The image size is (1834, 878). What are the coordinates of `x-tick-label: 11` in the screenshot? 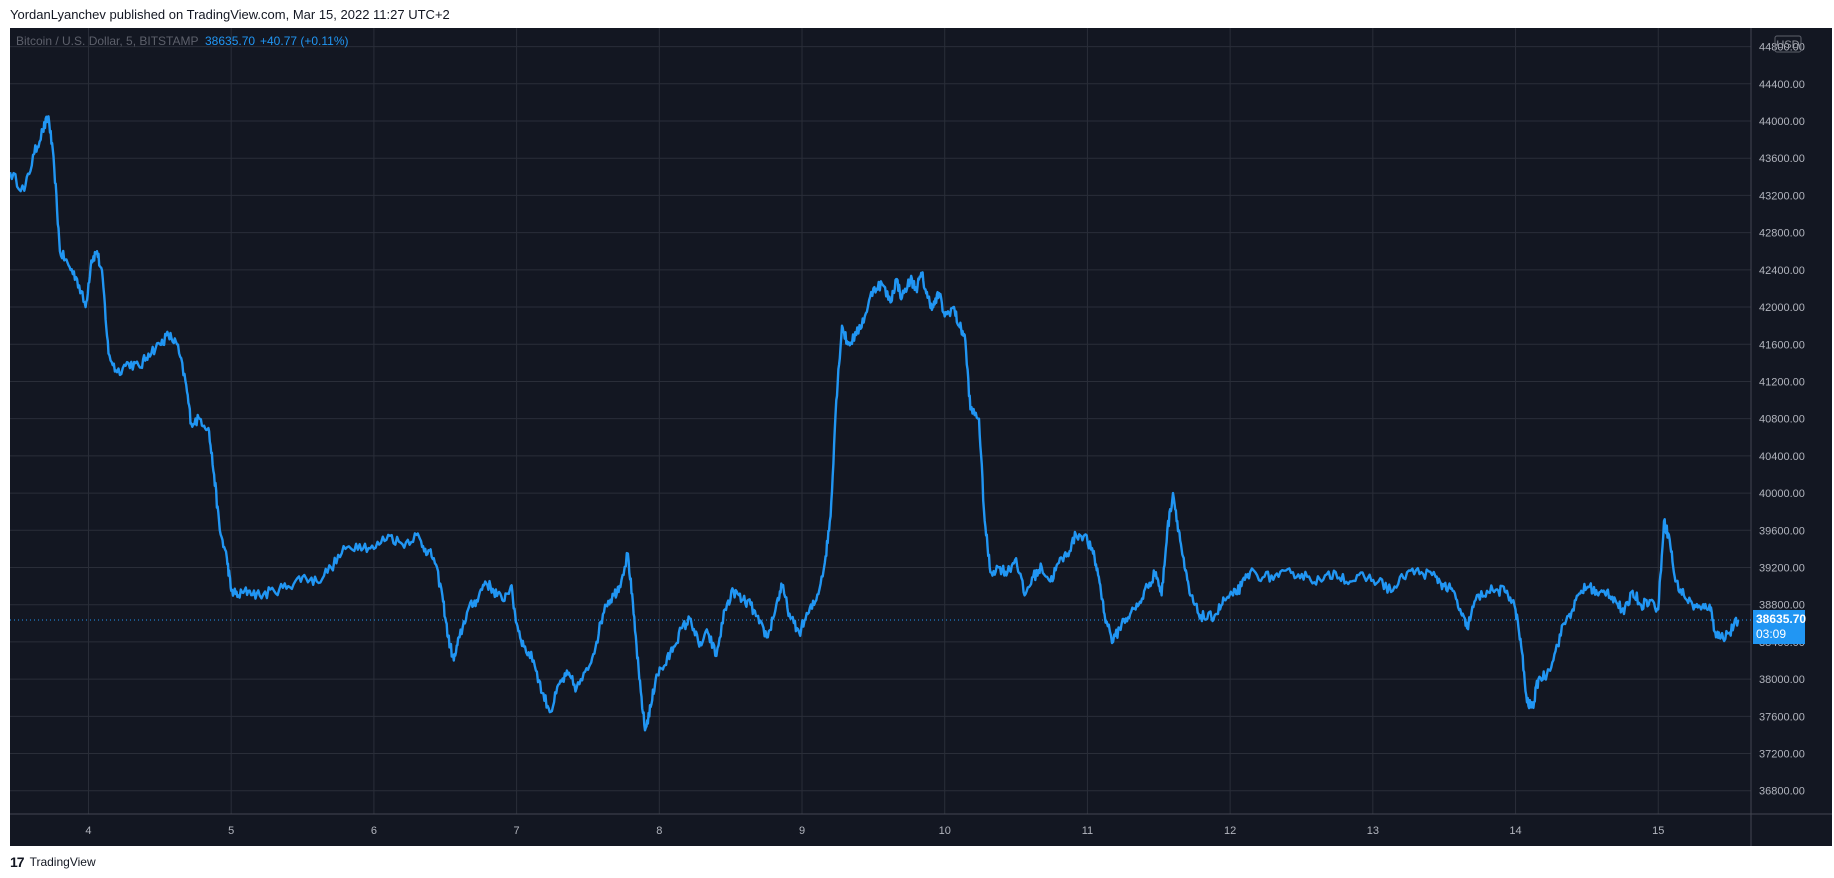 It's located at (1087, 831).